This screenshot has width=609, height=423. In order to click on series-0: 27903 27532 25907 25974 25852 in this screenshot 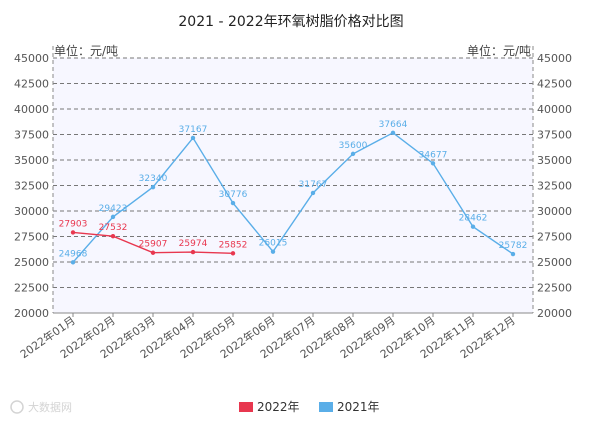, I will do `click(153, 237)`.